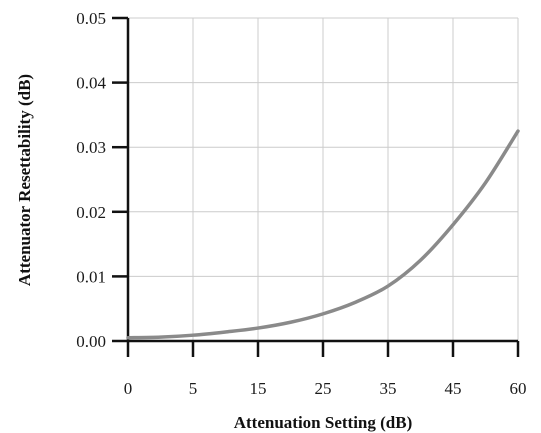 This screenshot has height=433, width=541. I want to click on y-tick-label: 0.04, so click(91, 83).